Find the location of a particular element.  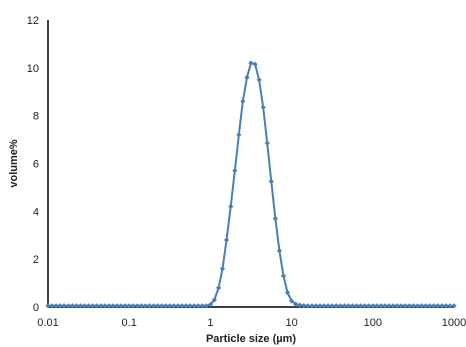

y-axis-title: volume% is located at coordinates (14, 163).